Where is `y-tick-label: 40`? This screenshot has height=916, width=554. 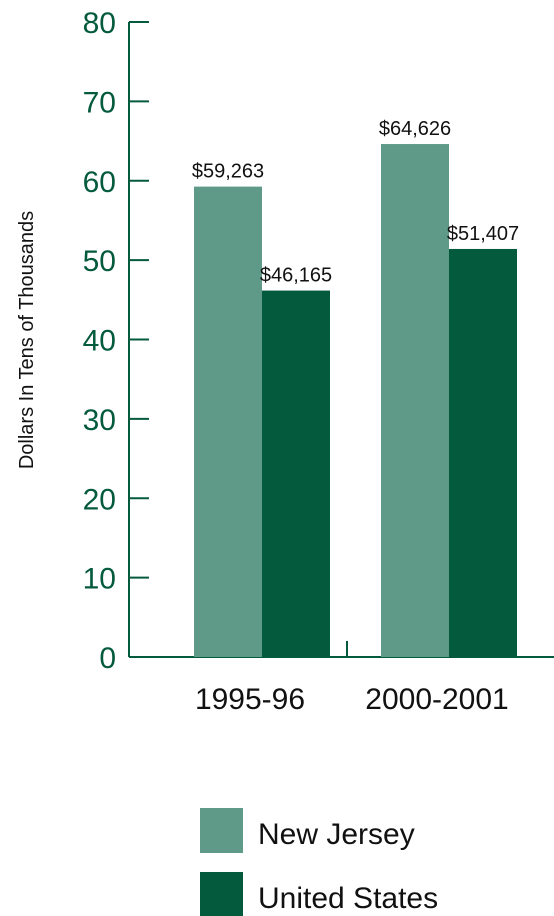
y-tick-label: 40 is located at coordinates (99, 341).